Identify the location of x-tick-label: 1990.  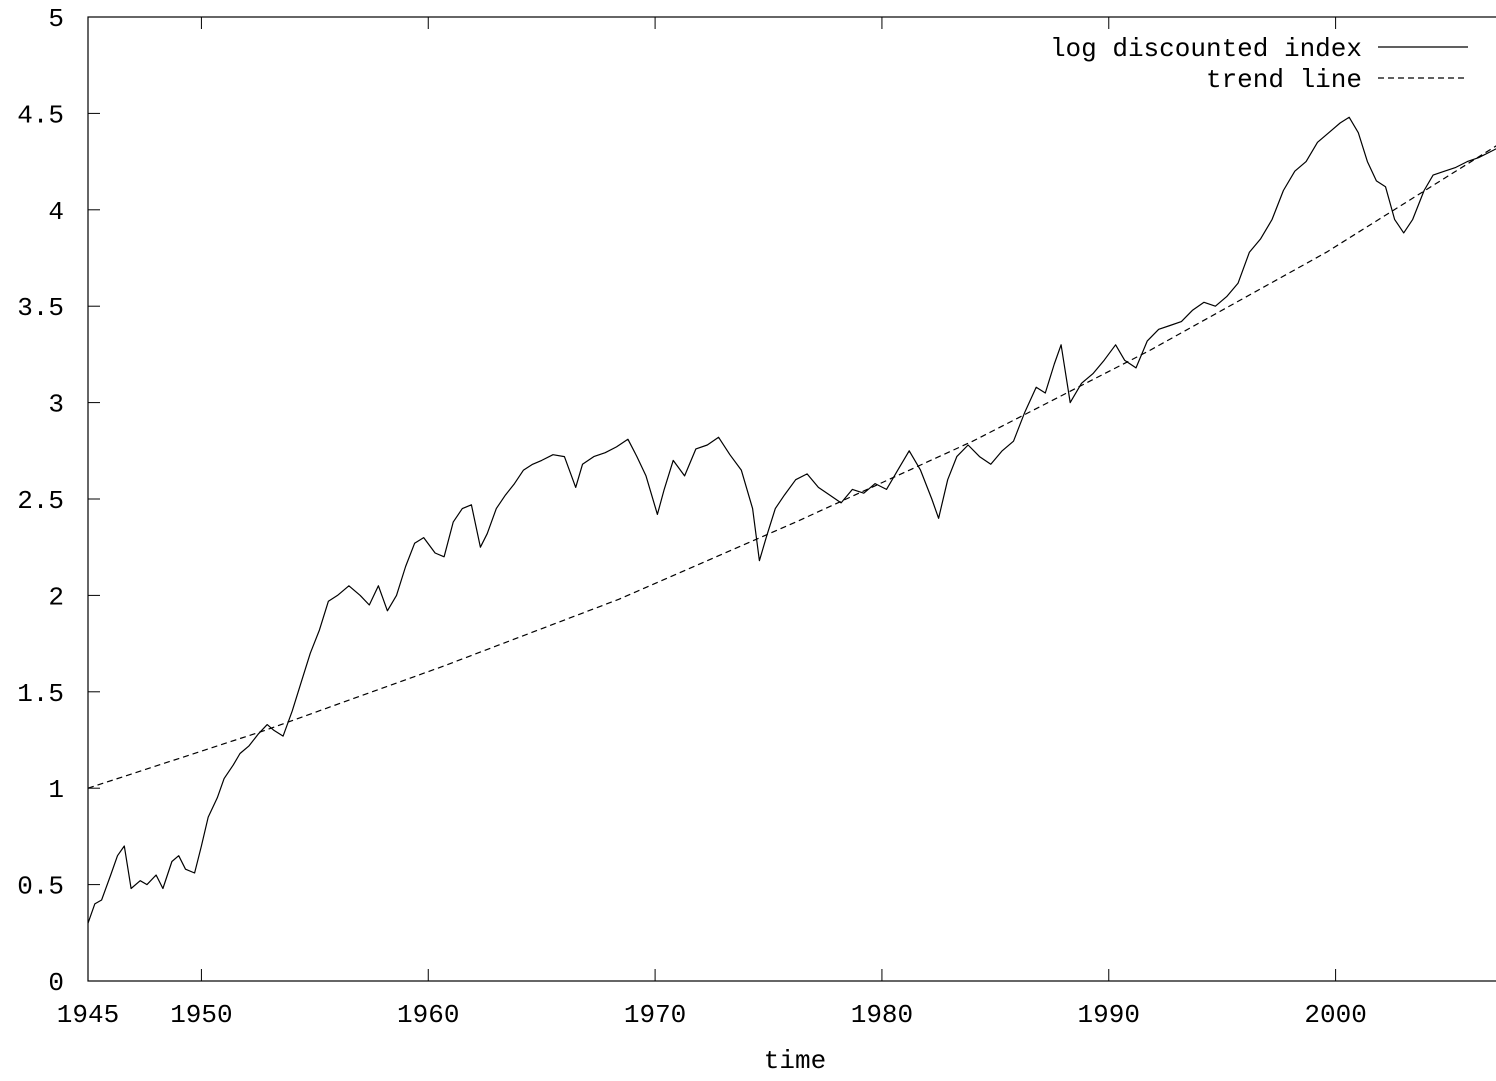
(1109, 1015).